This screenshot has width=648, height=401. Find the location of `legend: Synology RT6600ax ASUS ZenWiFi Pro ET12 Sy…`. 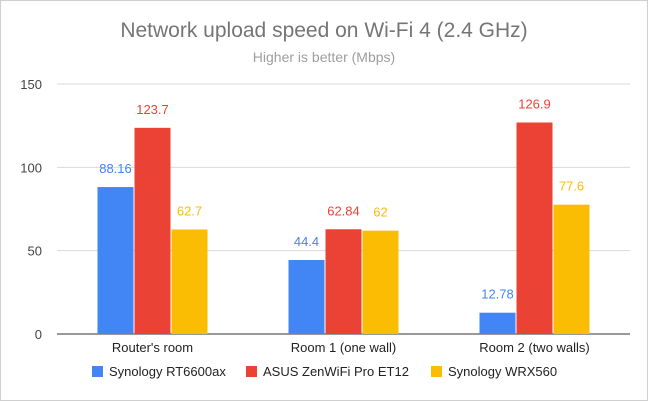

legend: Synology RT6600ax ASUS ZenWiFi Pro ET12 Sy… is located at coordinates (324, 371).